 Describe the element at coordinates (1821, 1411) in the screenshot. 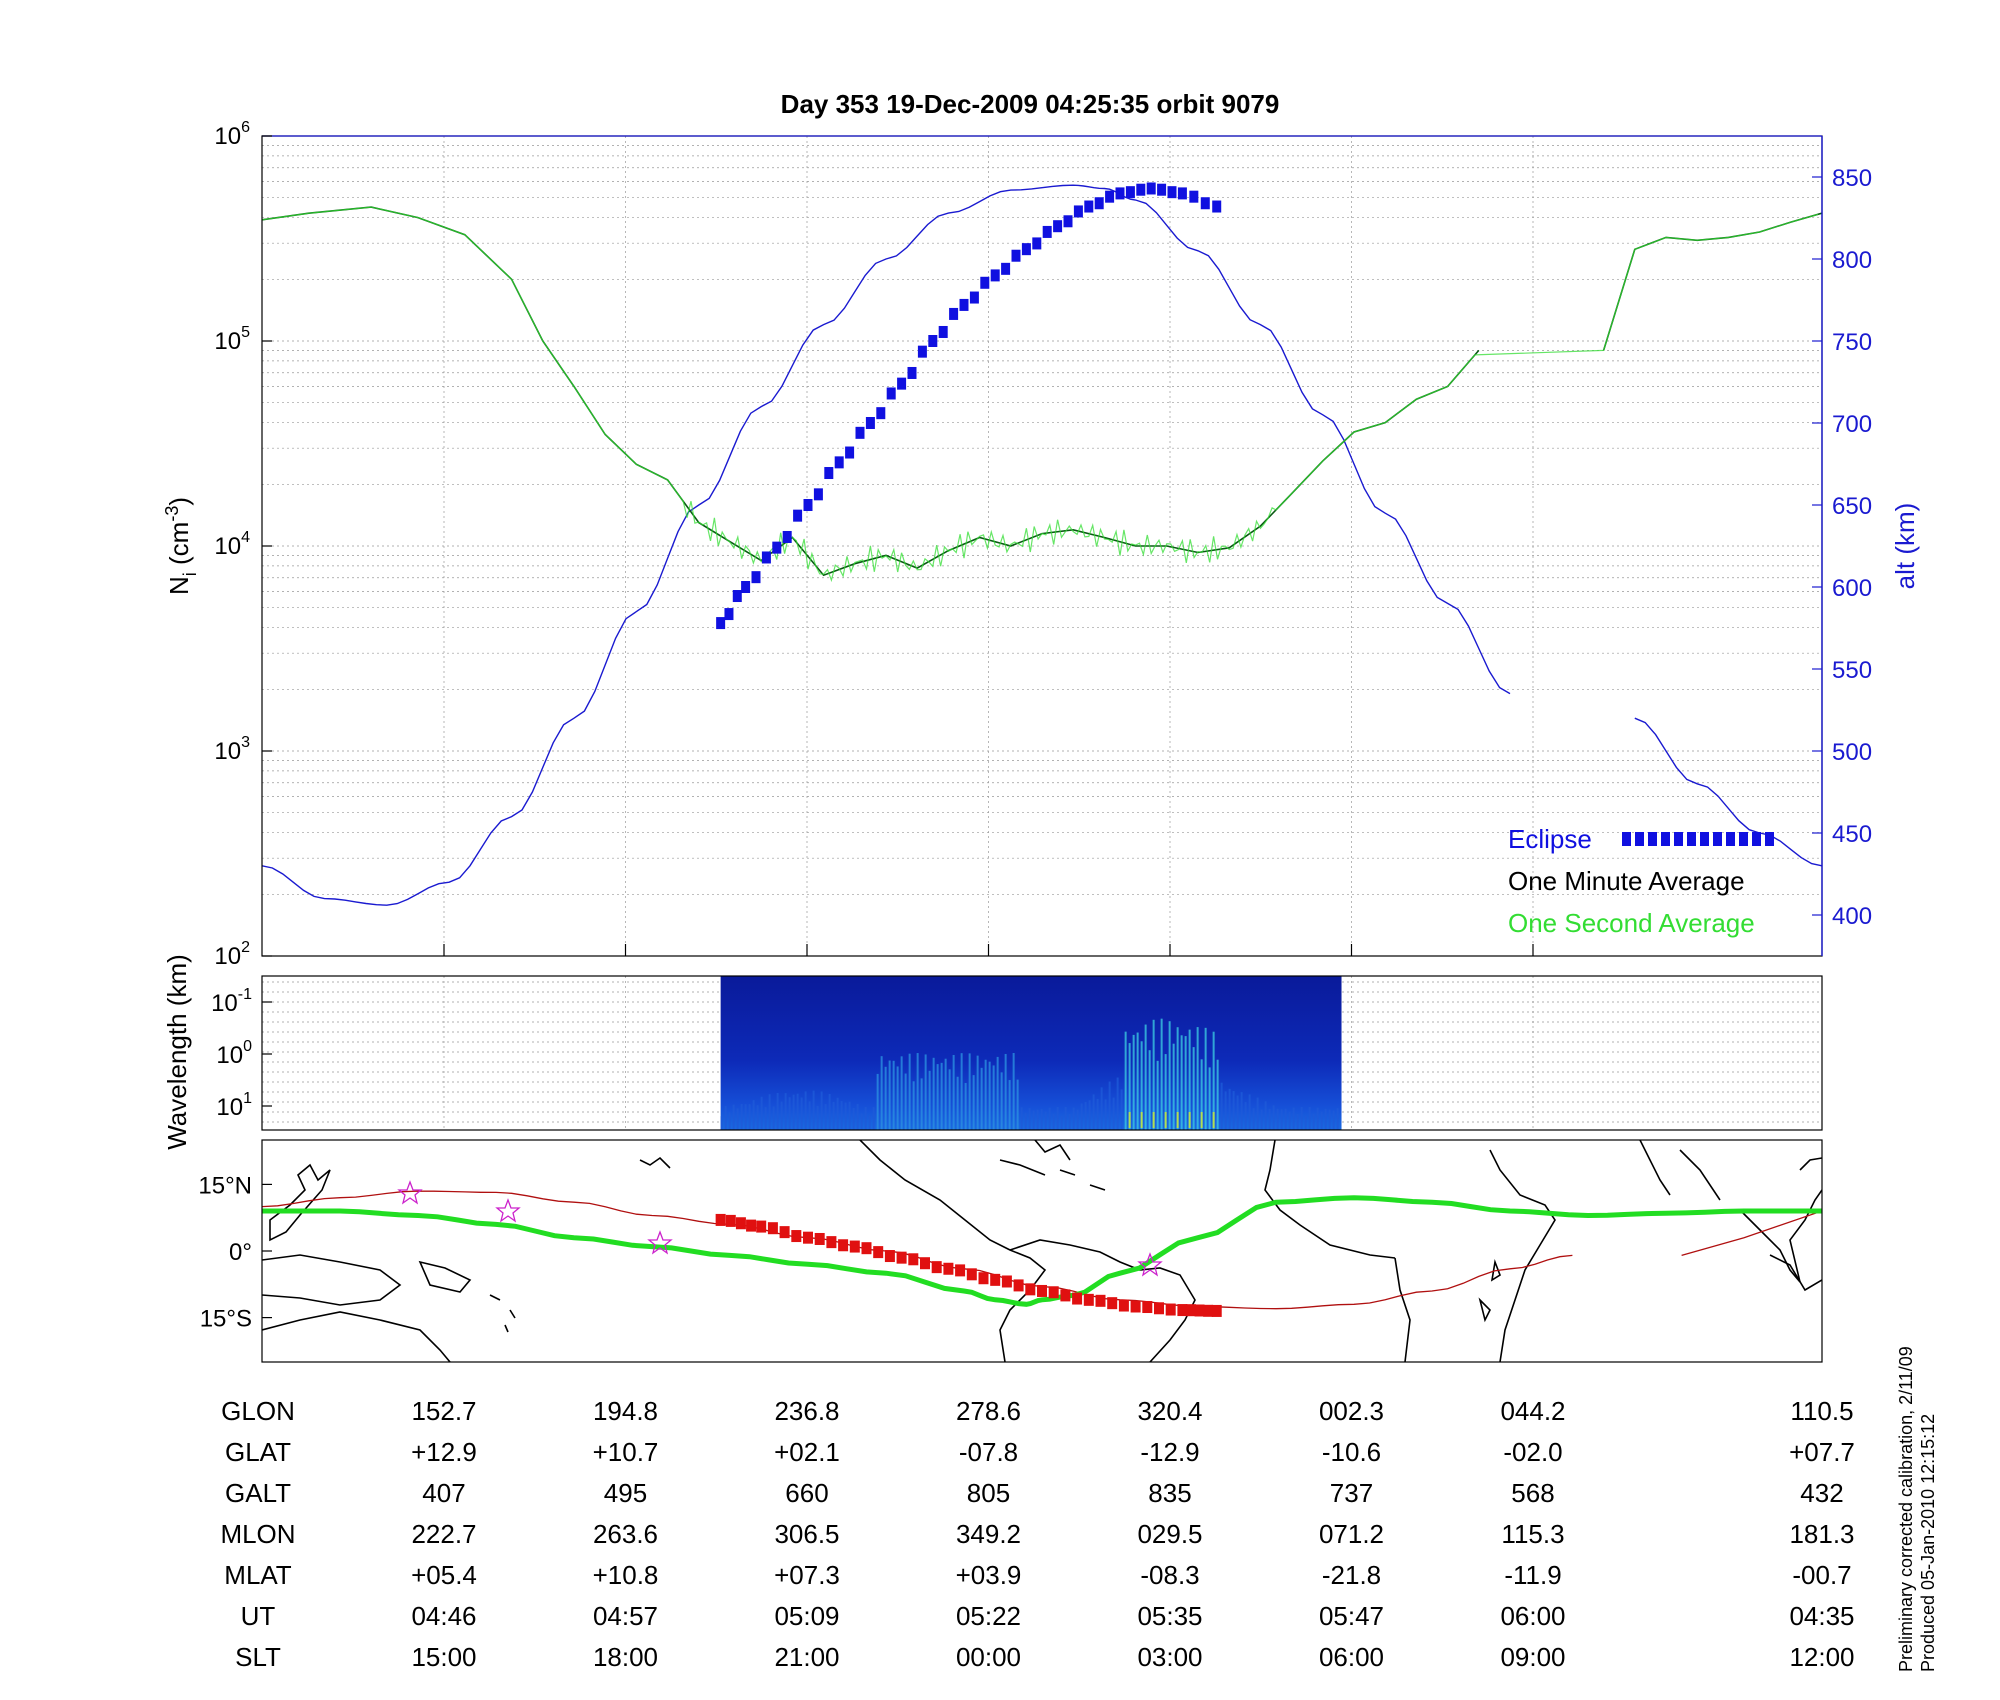

I see `table-cell: 110.5` at that location.